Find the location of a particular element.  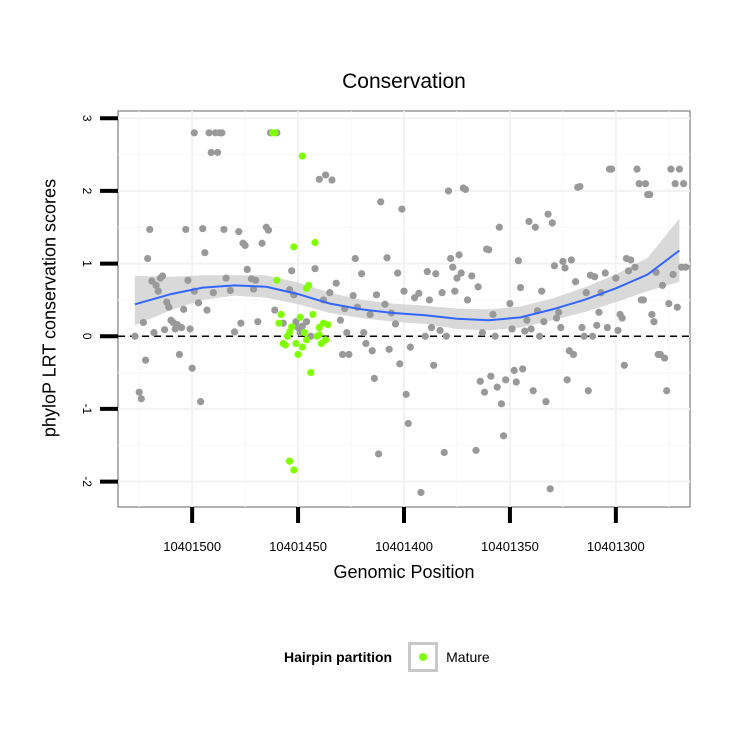

y-axis-label: phyloP LRT conservation scores is located at coordinates (49, 308).